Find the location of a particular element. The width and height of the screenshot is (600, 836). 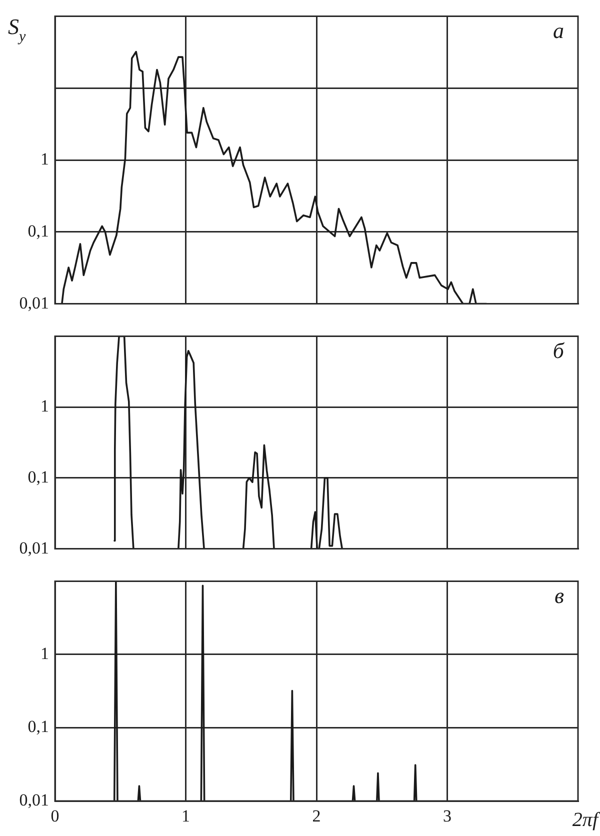

x-tick-label: 0 is located at coordinates (55, 816).